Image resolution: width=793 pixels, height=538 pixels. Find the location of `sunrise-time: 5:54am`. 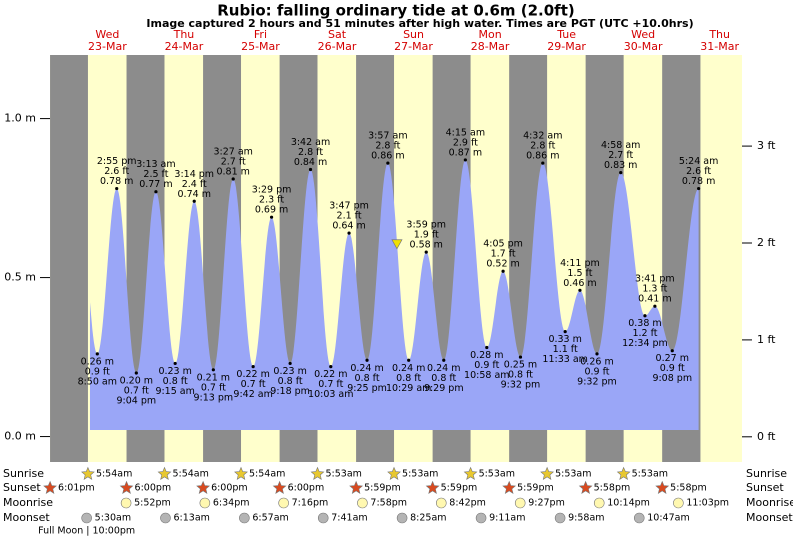

sunrise-time: 5:54am is located at coordinates (190, 474).